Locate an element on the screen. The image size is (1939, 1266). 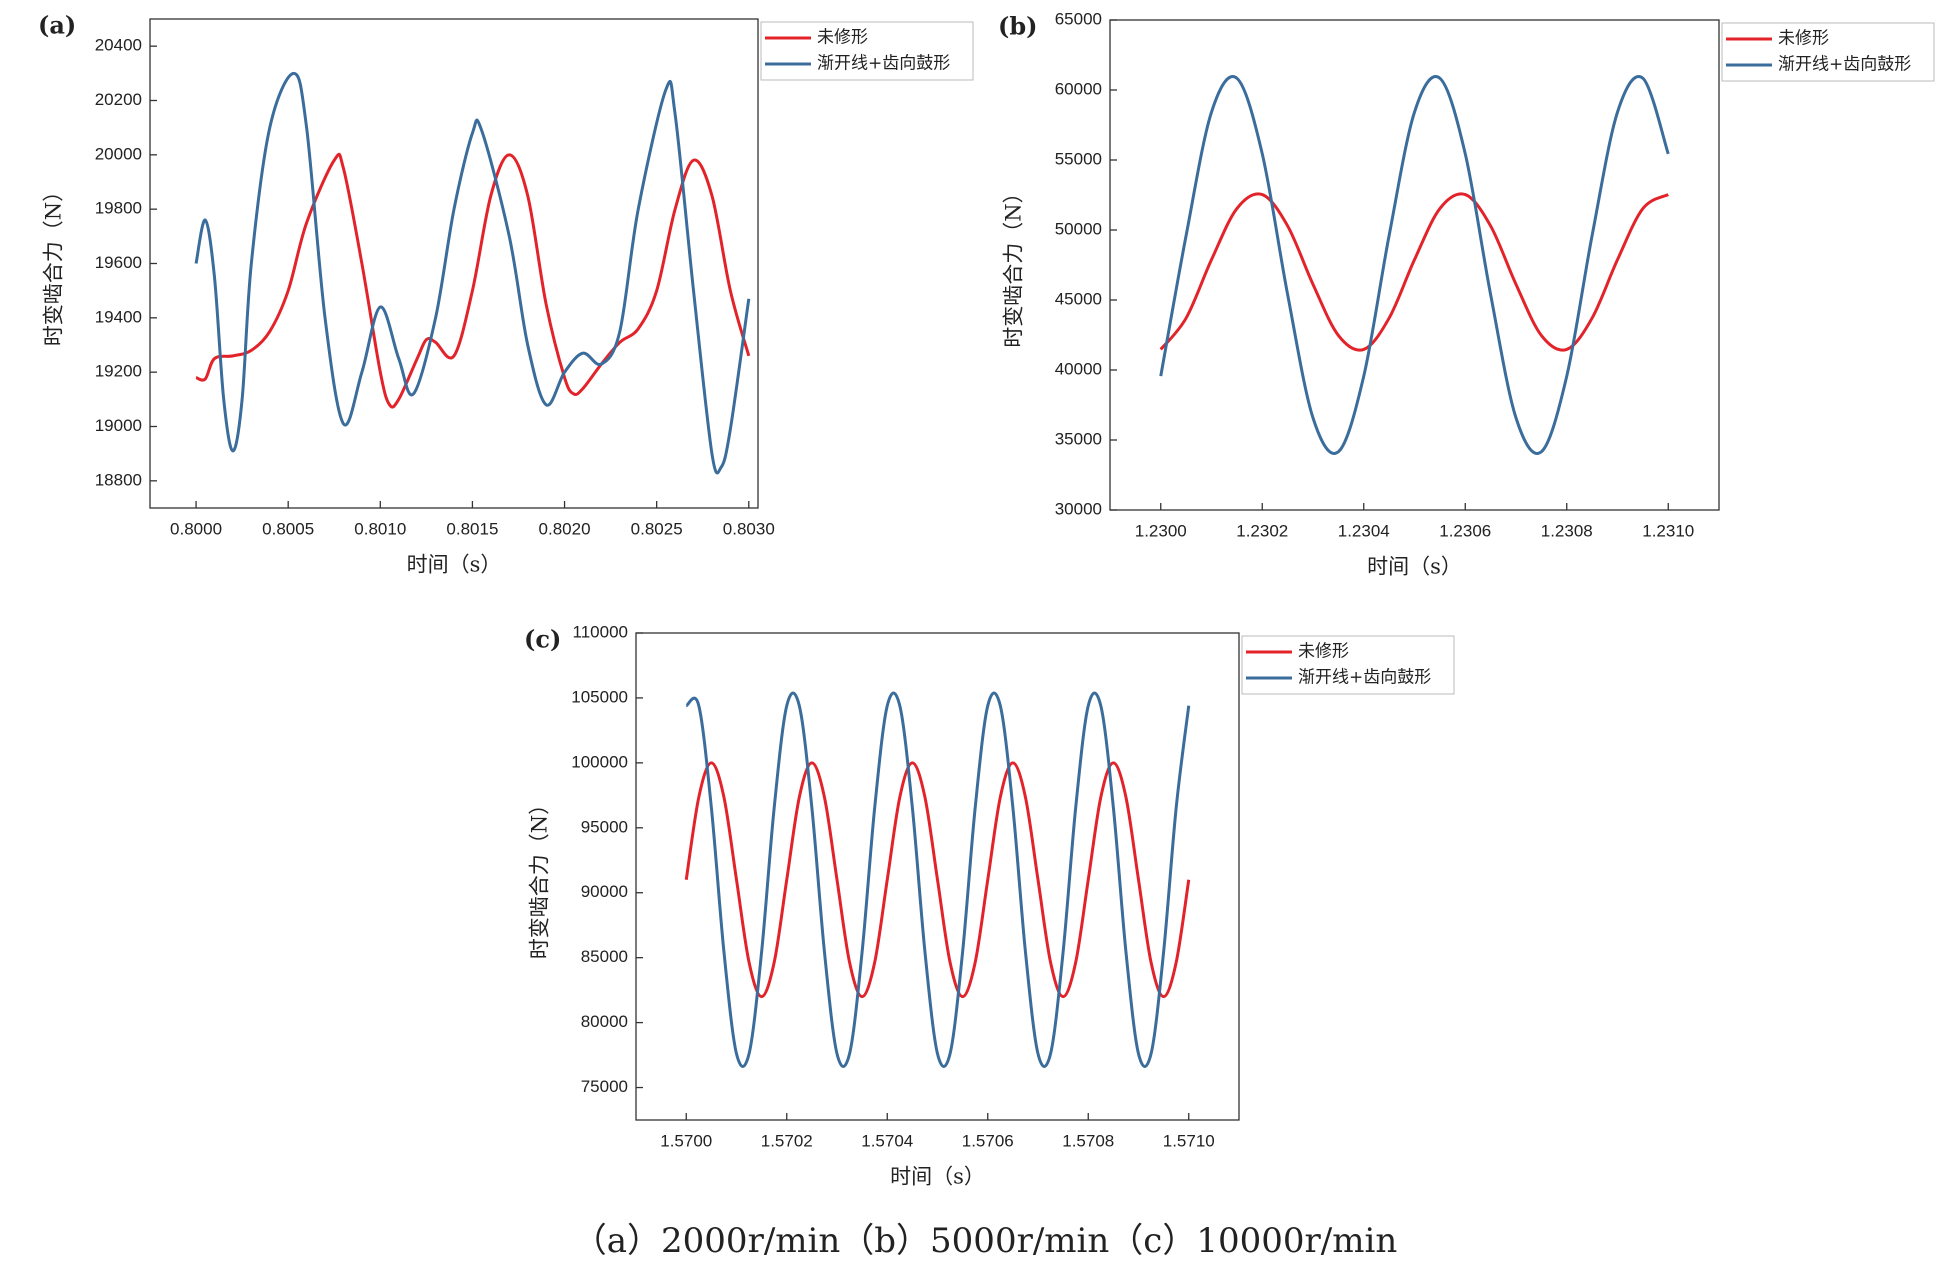
x-tick-label: 1.5706 is located at coordinates (988, 1140).